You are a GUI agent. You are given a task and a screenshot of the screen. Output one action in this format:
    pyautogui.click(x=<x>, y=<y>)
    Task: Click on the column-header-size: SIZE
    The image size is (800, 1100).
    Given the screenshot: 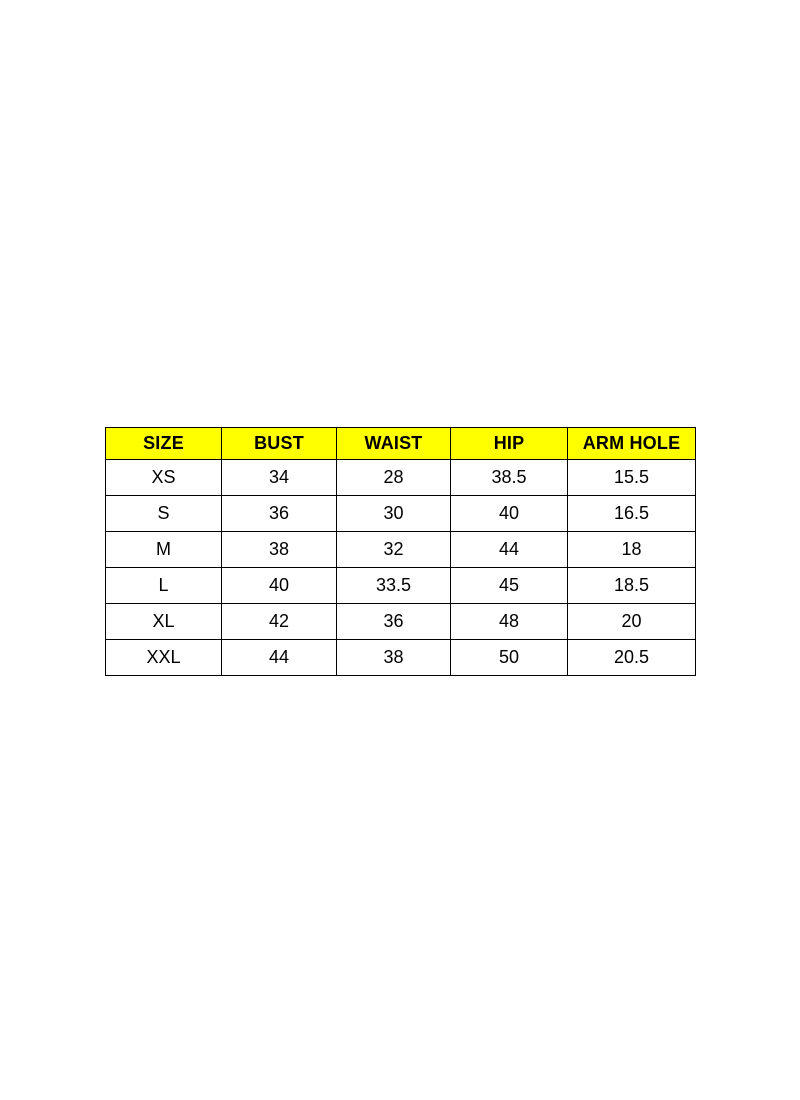 What is the action you would take?
    pyautogui.click(x=163, y=443)
    